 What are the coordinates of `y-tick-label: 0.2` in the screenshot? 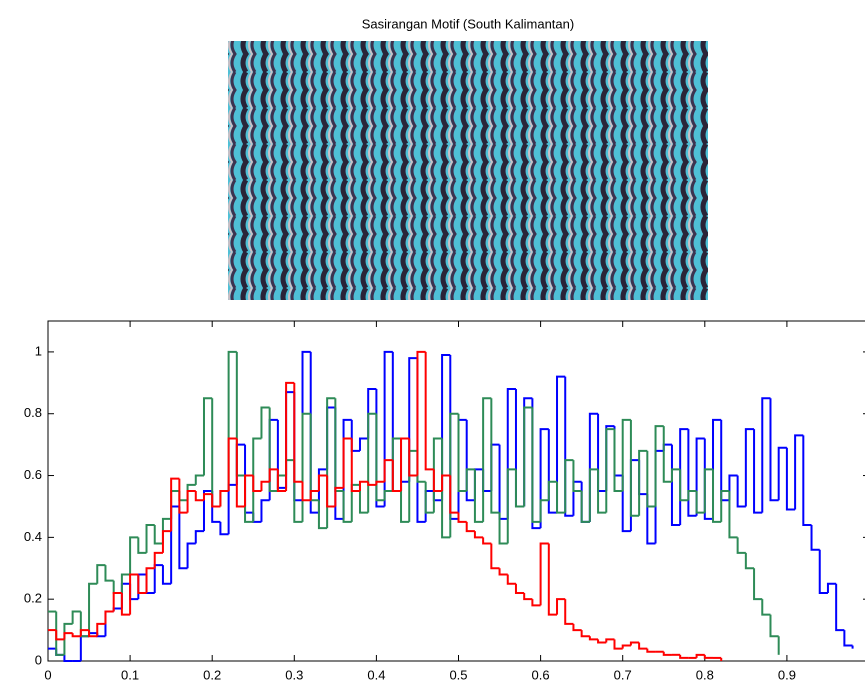 It's located at (33, 598).